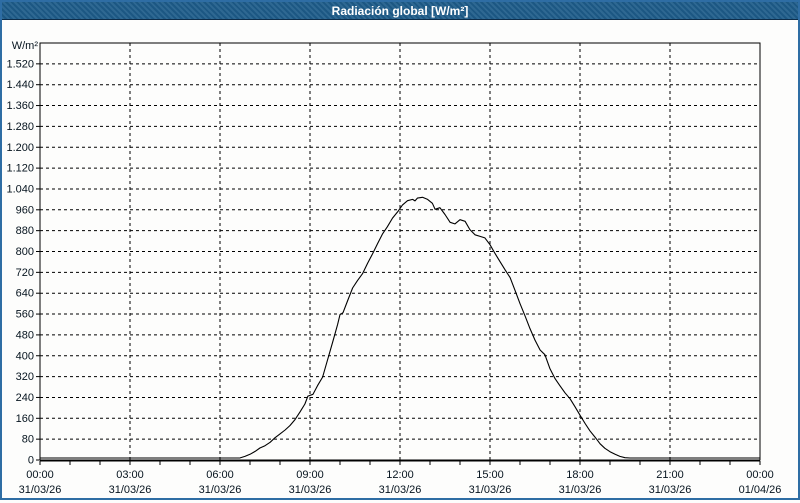 The image size is (800, 503). I want to click on y-tick-label: 720, so click(25, 273).